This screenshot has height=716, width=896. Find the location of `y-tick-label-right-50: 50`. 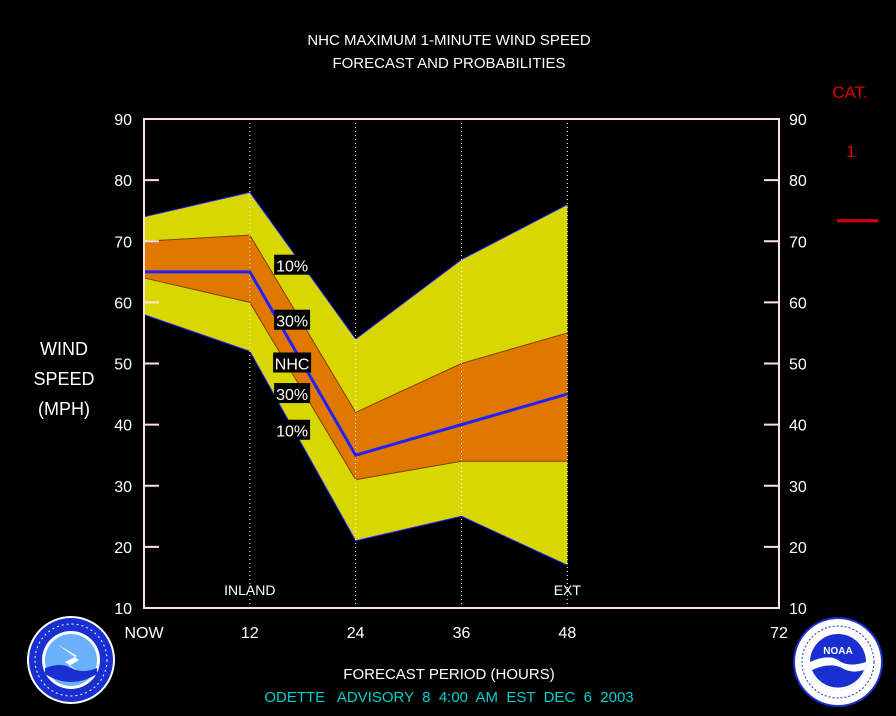

y-tick-label-right-50: 50 is located at coordinates (798, 365).